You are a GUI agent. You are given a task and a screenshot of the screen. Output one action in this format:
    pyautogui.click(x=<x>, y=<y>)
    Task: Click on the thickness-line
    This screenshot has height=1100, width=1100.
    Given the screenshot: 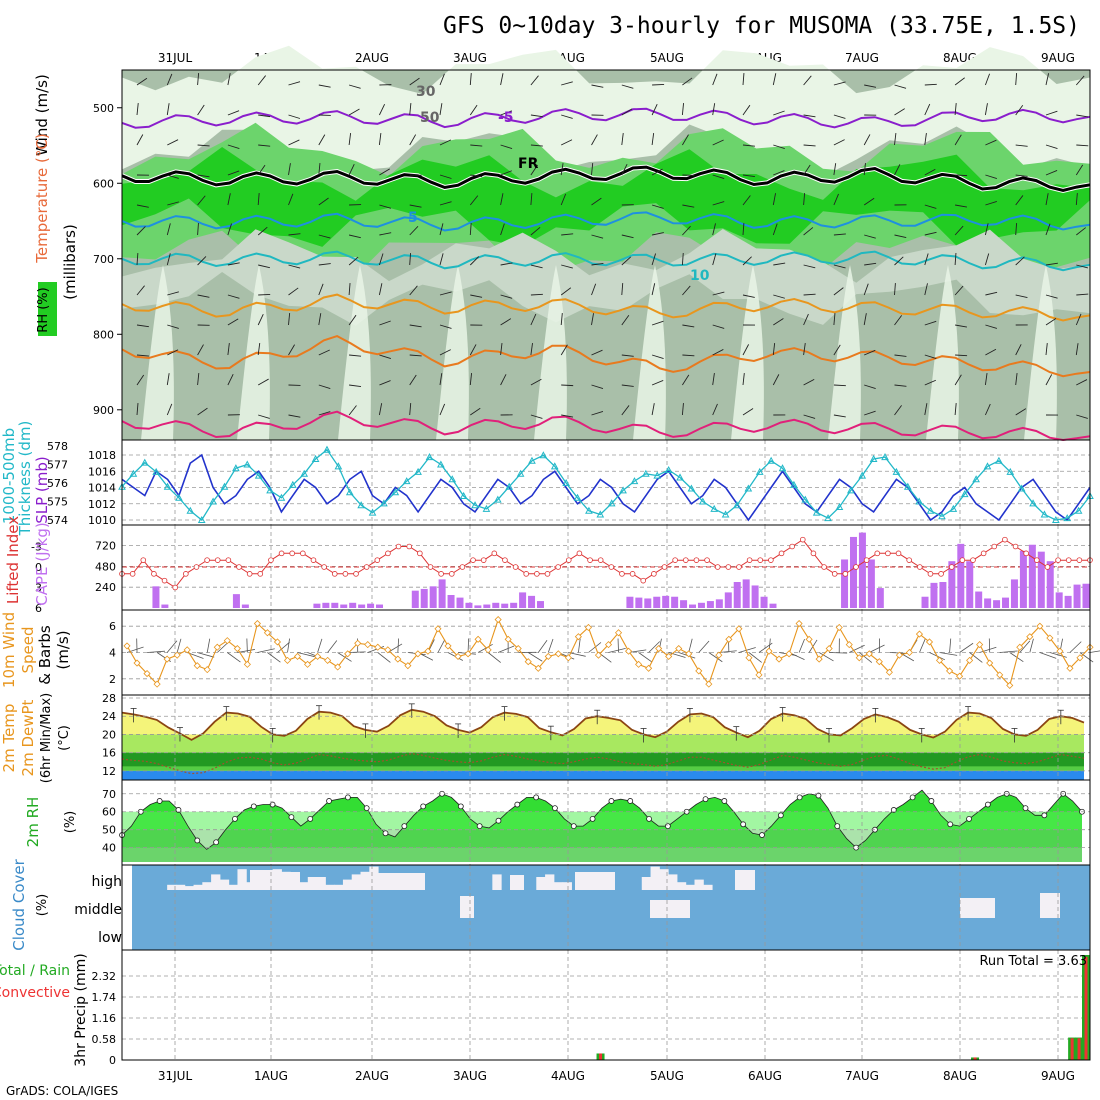 What is the action you would take?
    pyautogui.click(x=606, y=484)
    